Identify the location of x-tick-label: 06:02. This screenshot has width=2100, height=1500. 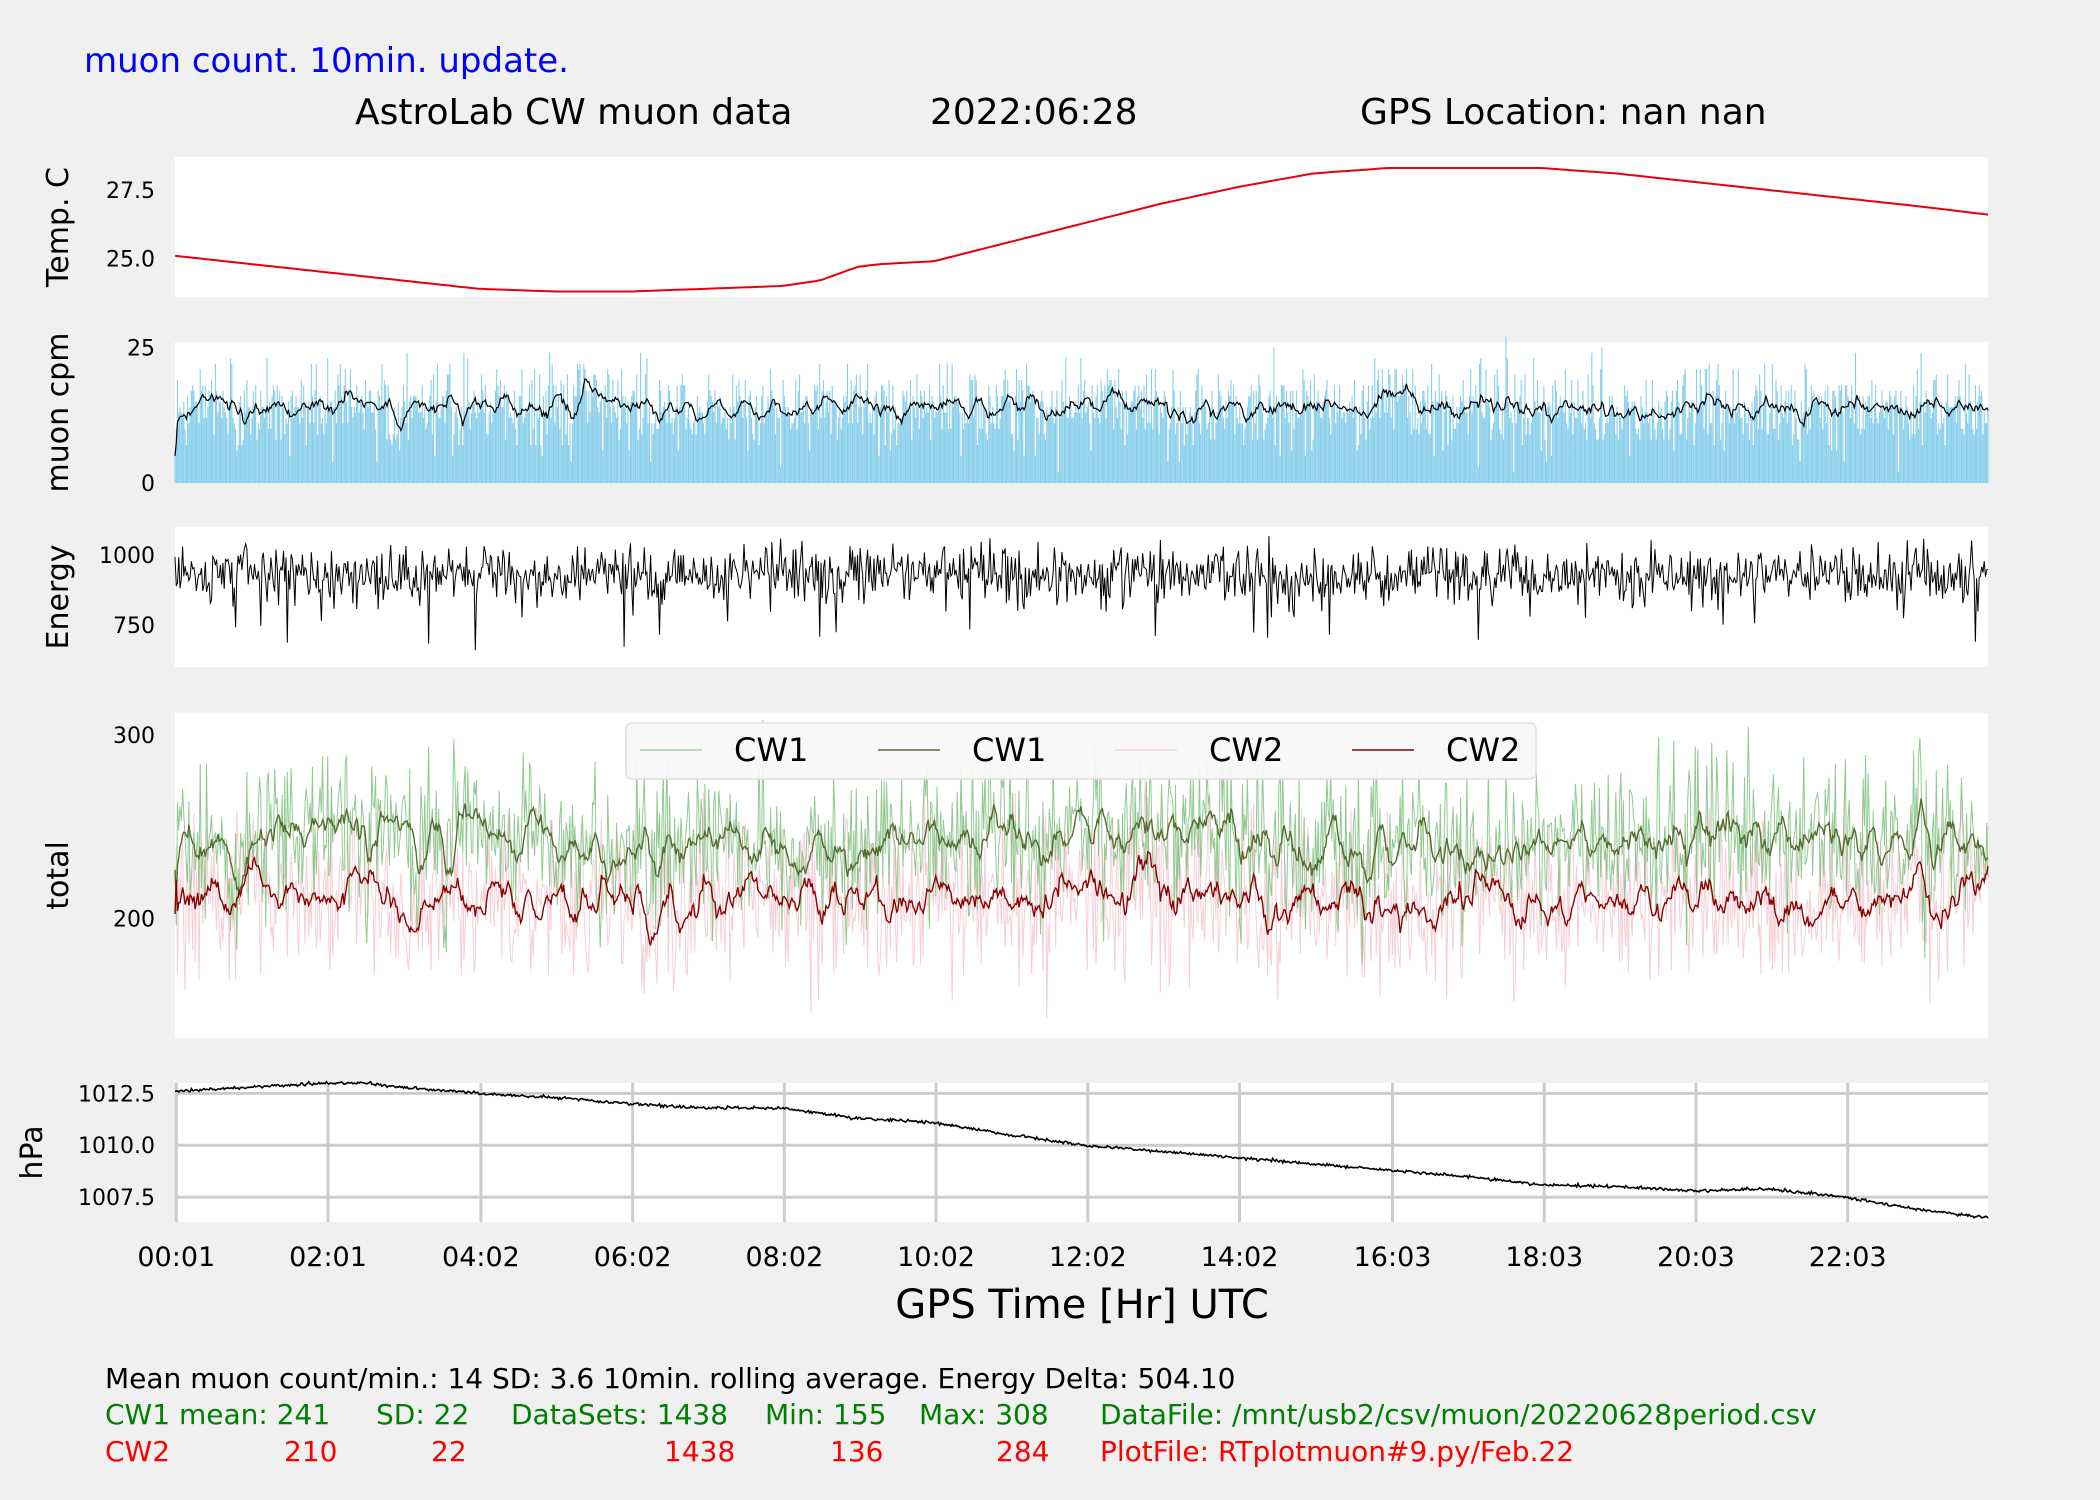
(633, 1257).